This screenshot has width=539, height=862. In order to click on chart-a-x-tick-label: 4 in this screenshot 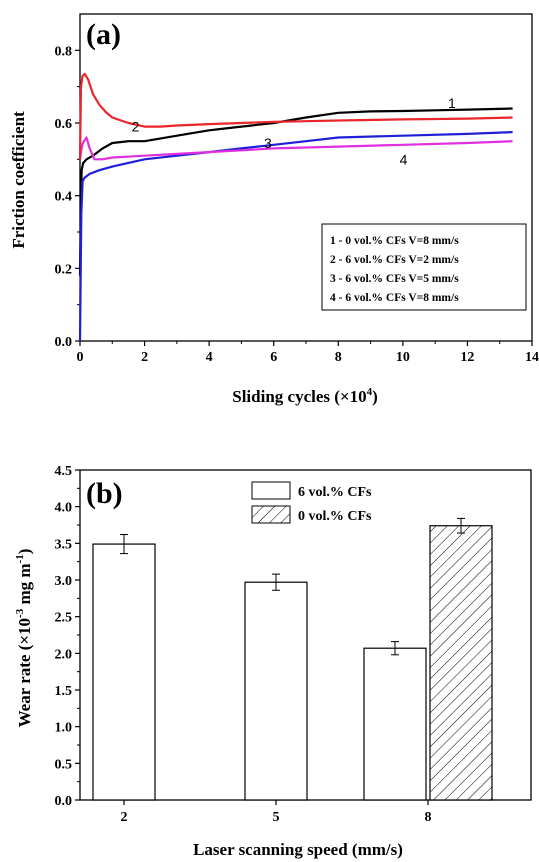, I will do `click(209, 357)`.